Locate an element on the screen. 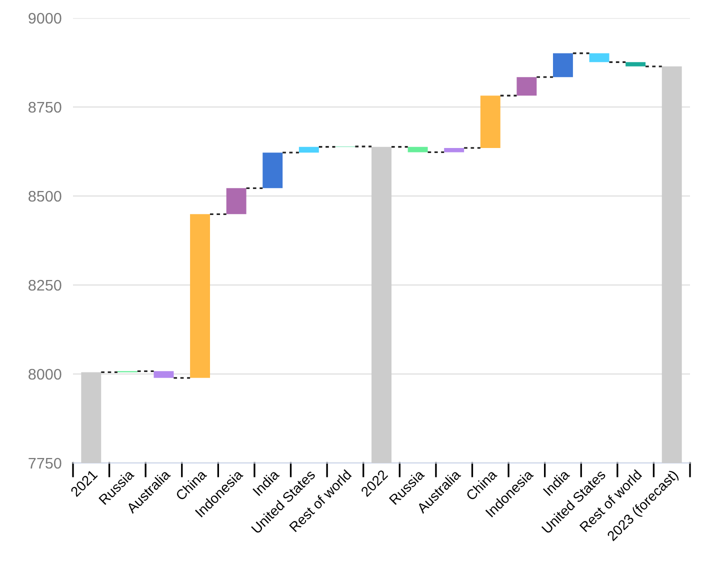 The width and height of the screenshot is (717, 583). y-tick-label: 8250 is located at coordinates (45, 285).